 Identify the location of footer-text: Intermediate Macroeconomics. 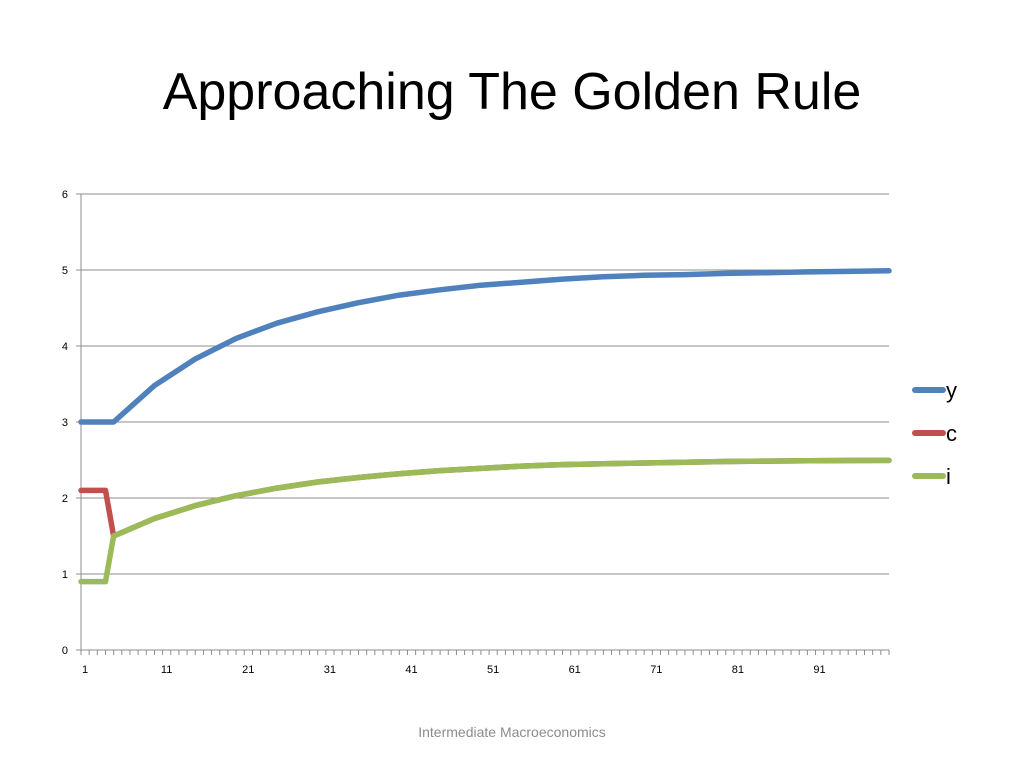
(512, 732).